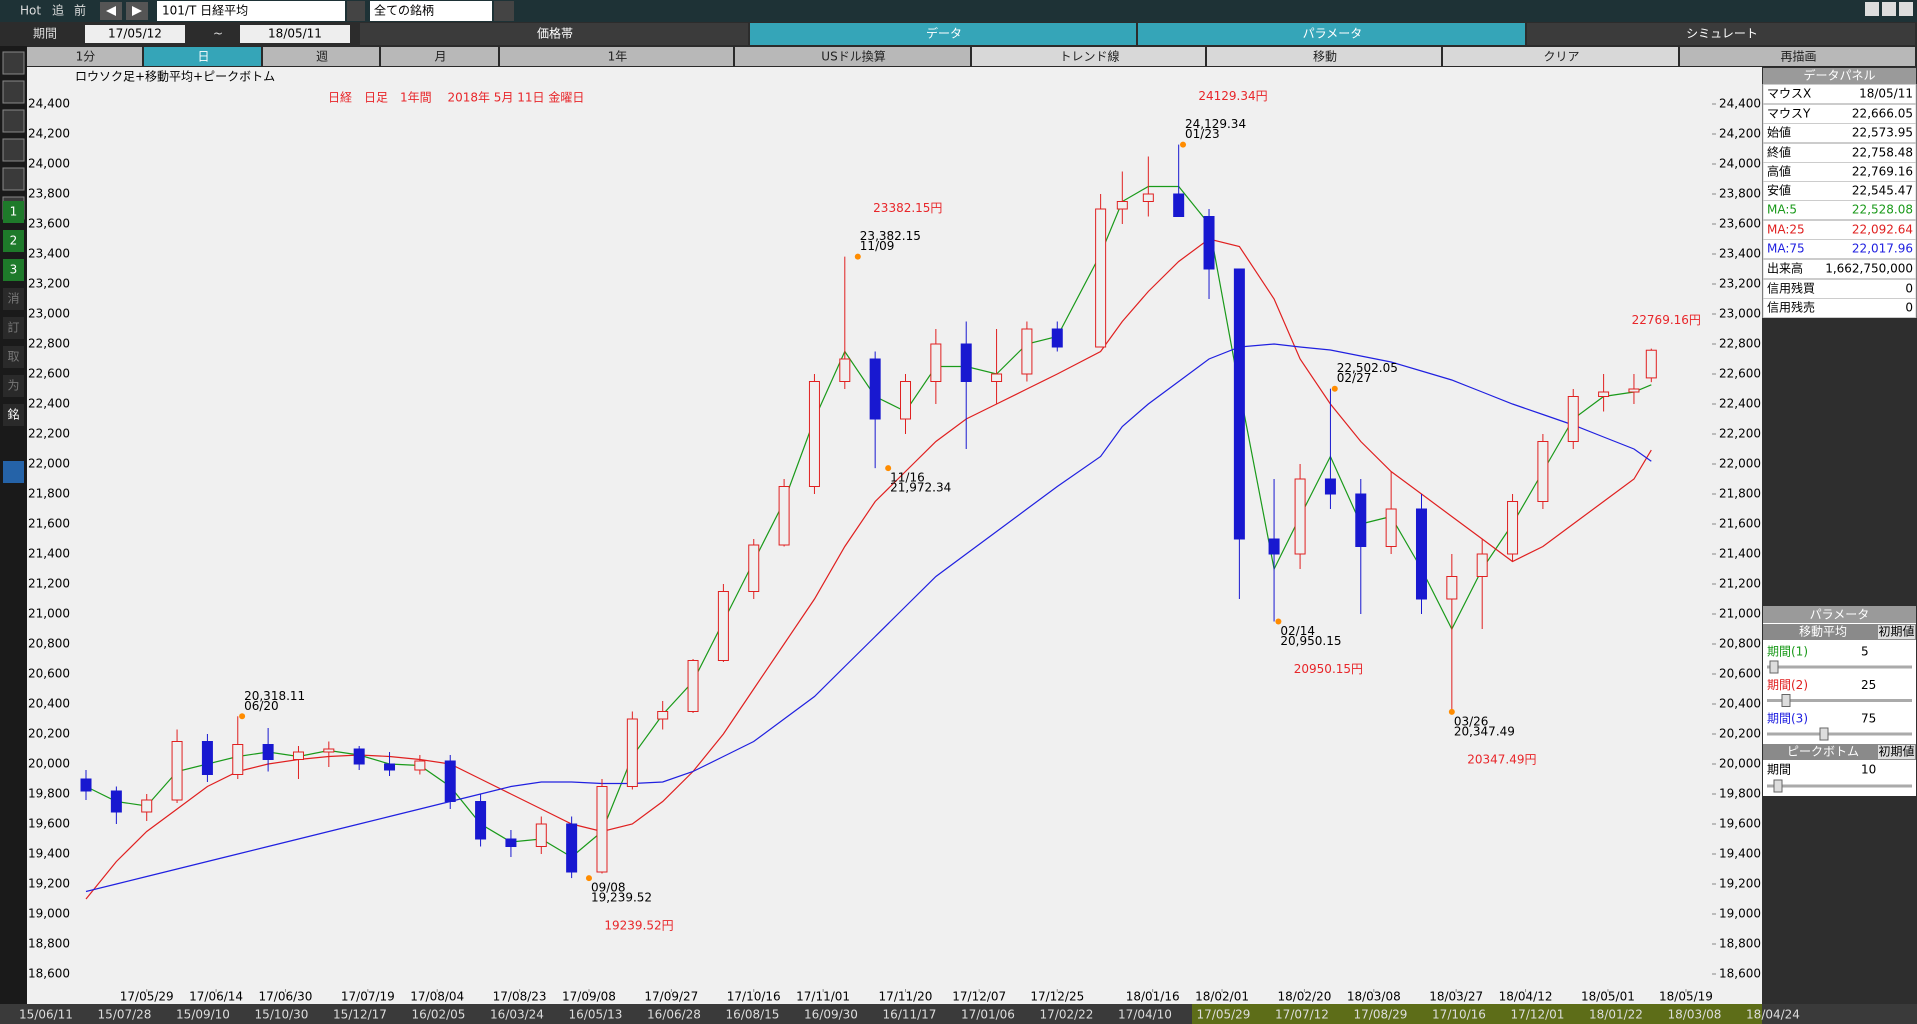 The height and width of the screenshot is (1024, 1917). Describe the element at coordinates (1740, 404) in the screenshot. I see `y-tick-label-right: 22,400` at that location.